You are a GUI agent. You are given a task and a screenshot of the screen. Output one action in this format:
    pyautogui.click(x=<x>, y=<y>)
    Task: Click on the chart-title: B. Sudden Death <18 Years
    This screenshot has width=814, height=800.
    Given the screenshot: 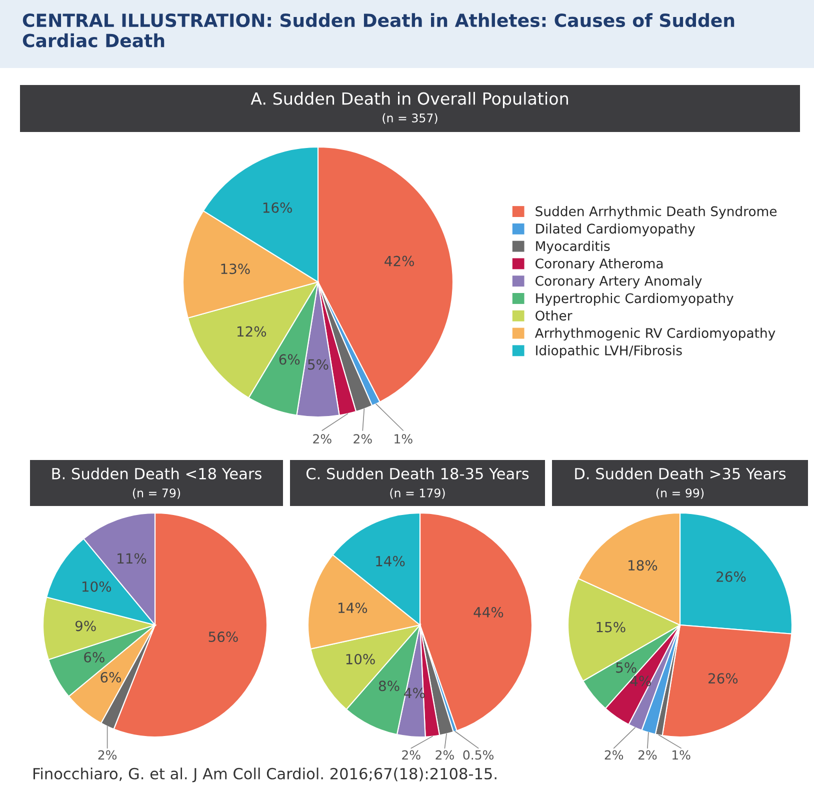 What is the action you would take?
    pyautogui.click(x=157, y=474)
    